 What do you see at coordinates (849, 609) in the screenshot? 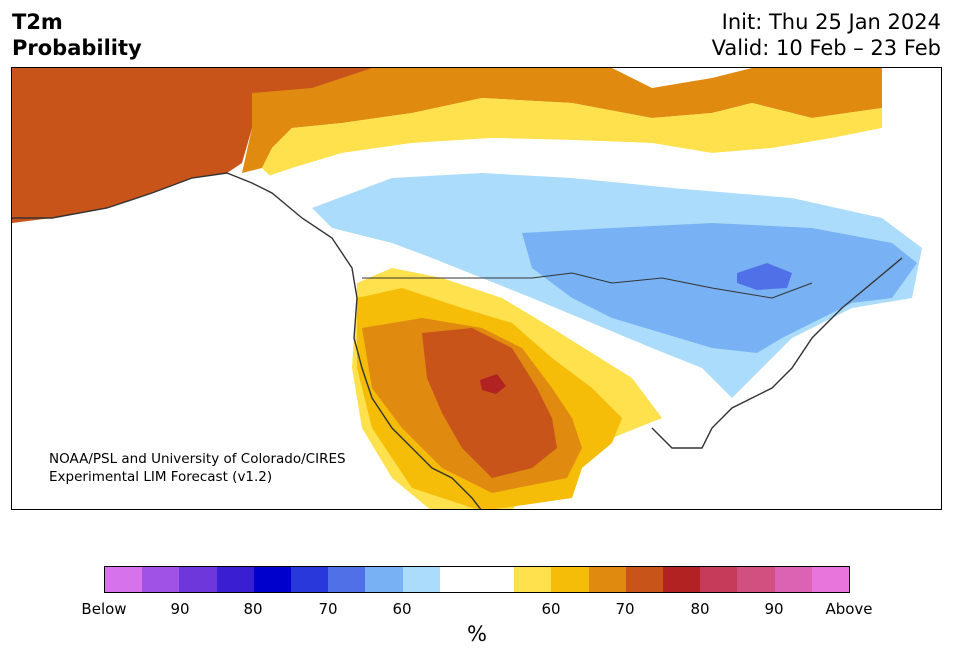
I see `colorbar-tick-label: Above` at bounding box center [849, 609].